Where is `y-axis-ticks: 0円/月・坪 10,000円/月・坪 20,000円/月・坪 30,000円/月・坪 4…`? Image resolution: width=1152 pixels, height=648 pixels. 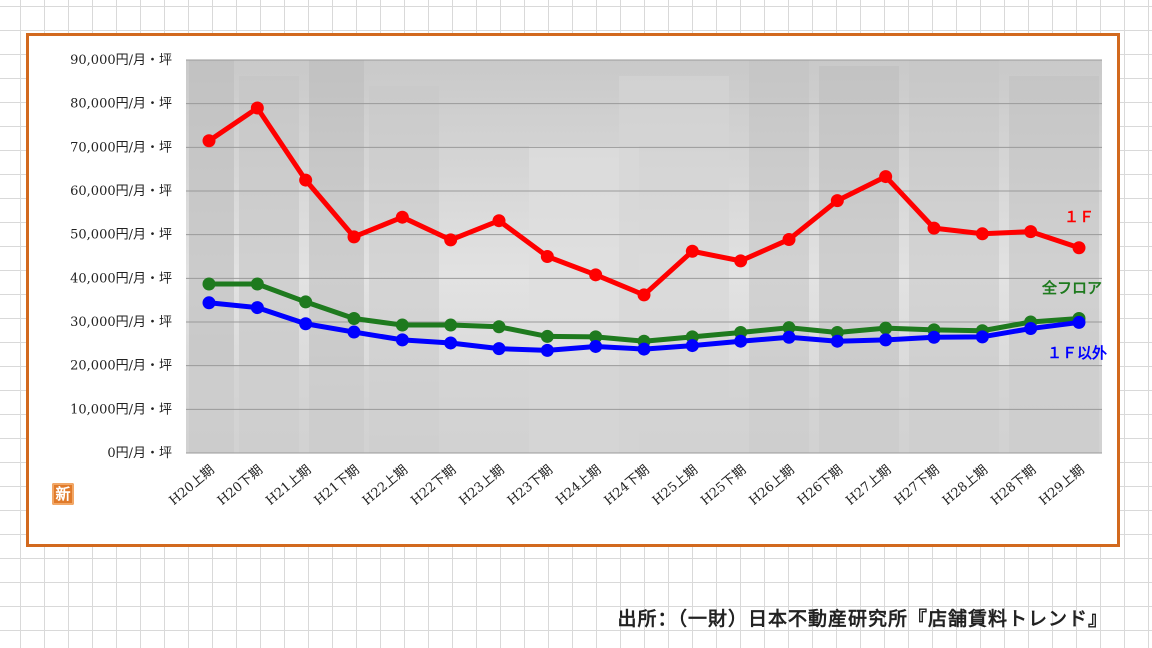
y-axis-ticks: 0円/月・坪 10,000円/月・坪 20,000円/月・坪 30,000円/月・坪 4… is located at coordinates (121, 257).